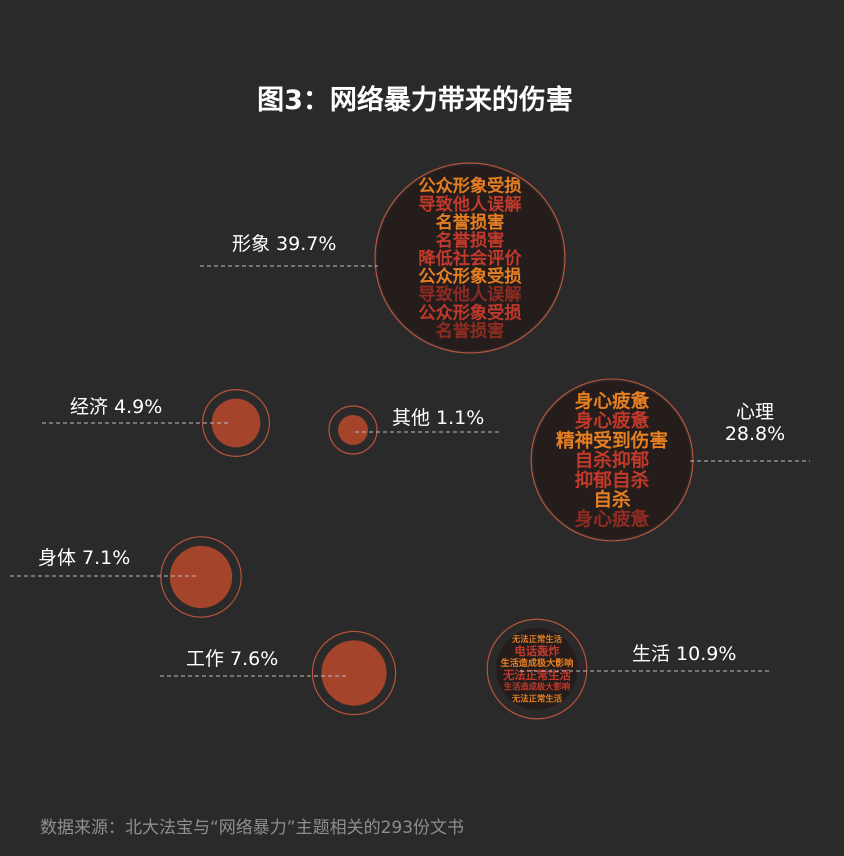 This screenshot has width=844, height=856. What do you see at coordinates (755, 412) in the screenshot?
I see `bubble-label-心理: 心理` at bounding box center [755, 412].